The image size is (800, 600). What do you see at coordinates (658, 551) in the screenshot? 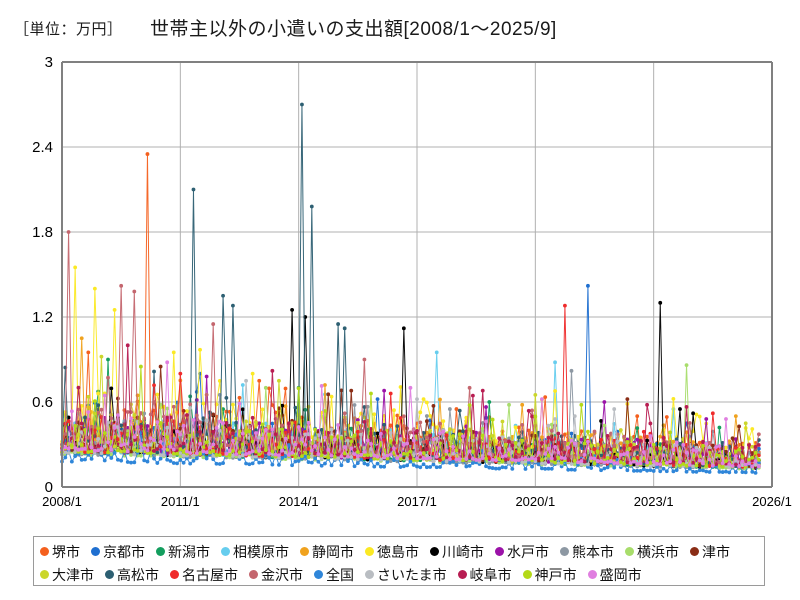
I see `legend-label: 横浜市` at bounding box center [658, 551].